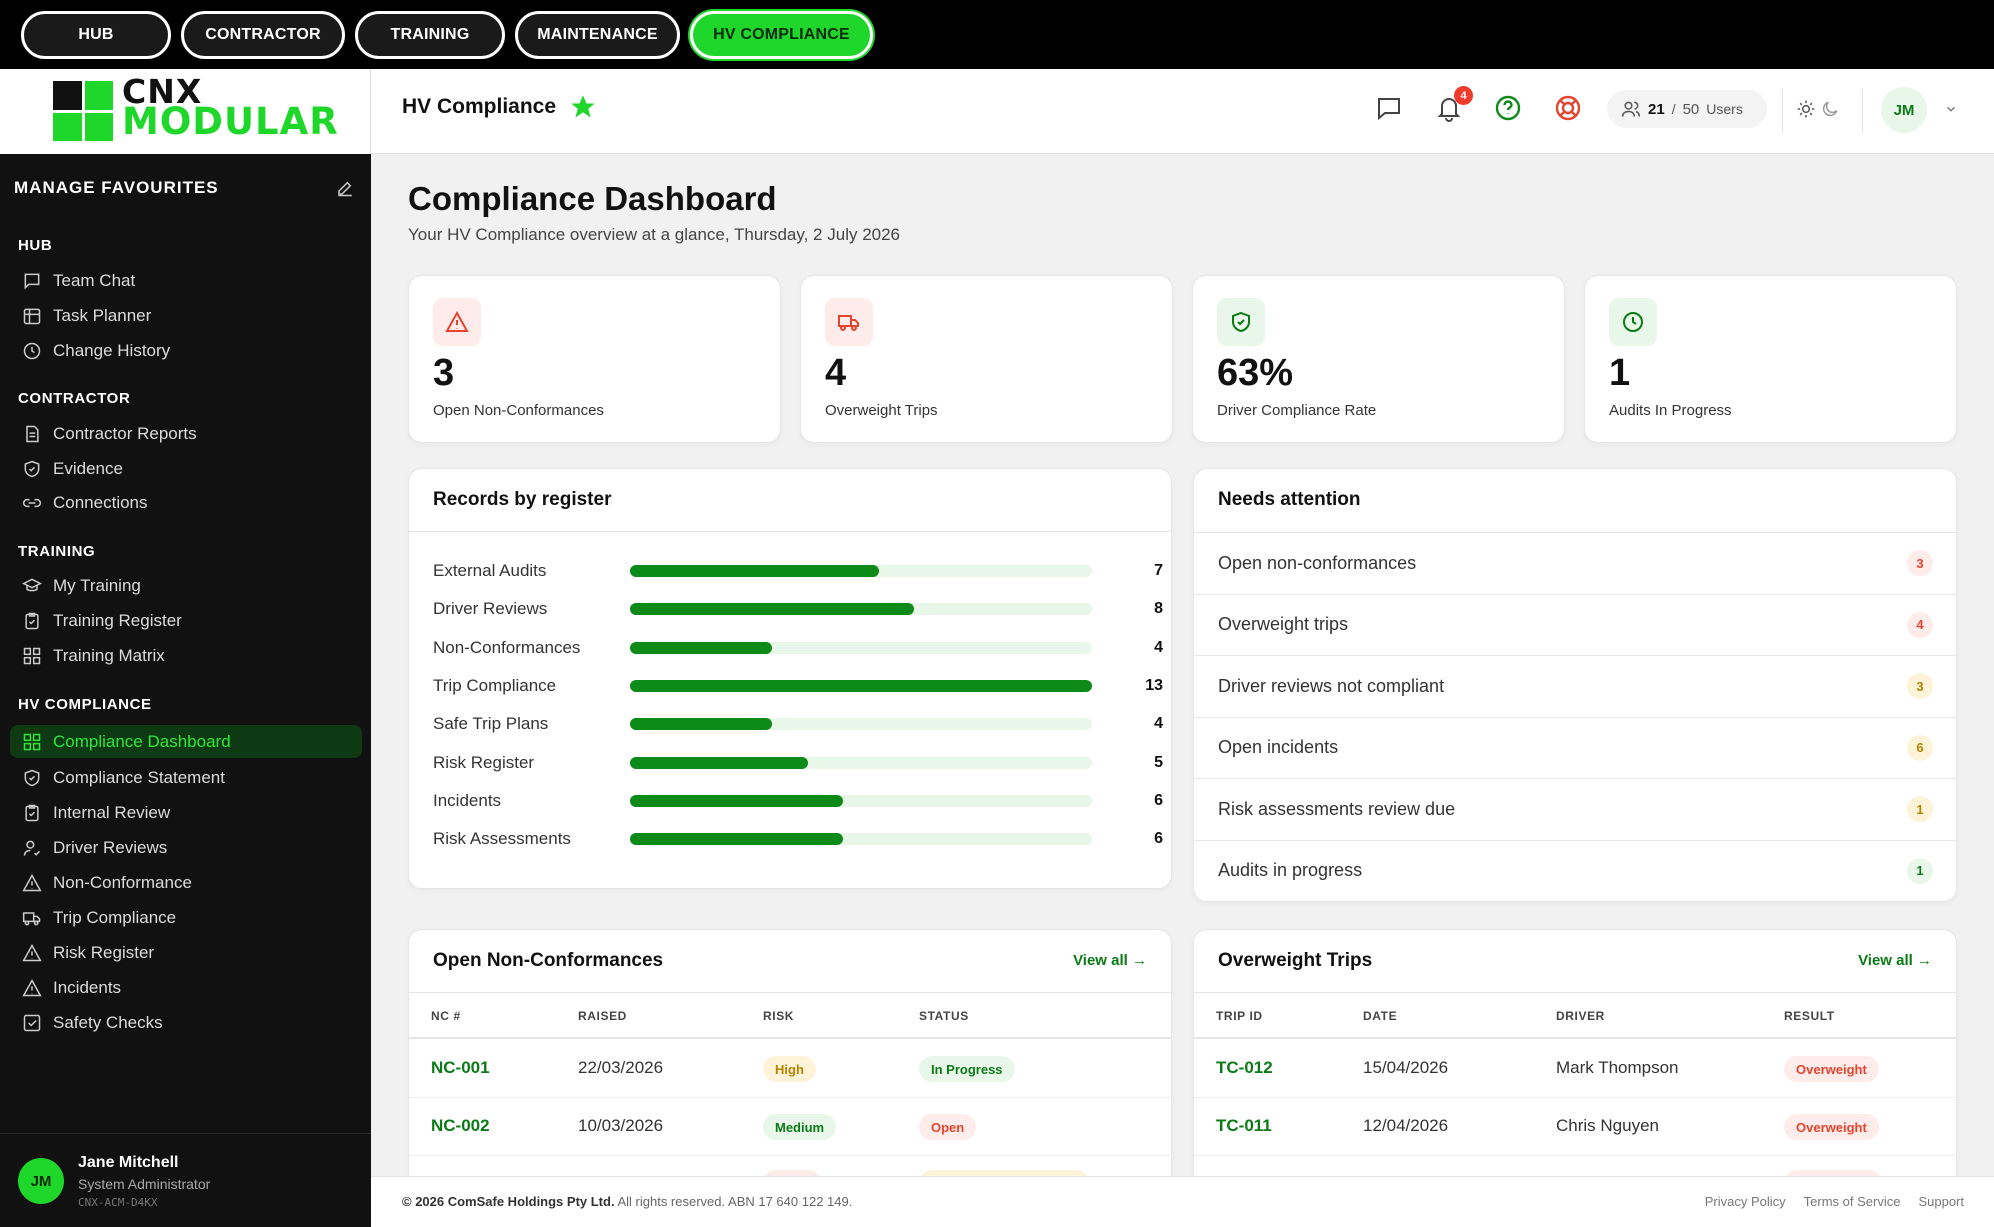 This screenshot has height=1227, width=1994. I want to click on register-bar-row: Driver Reviews 8, so click(798, 609).